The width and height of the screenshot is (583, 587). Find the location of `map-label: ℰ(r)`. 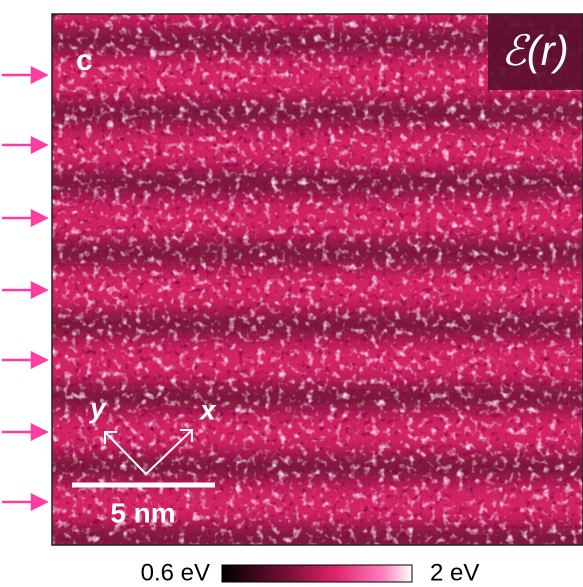

map-label: ℰ(r) is located at coordinates (534, 50).